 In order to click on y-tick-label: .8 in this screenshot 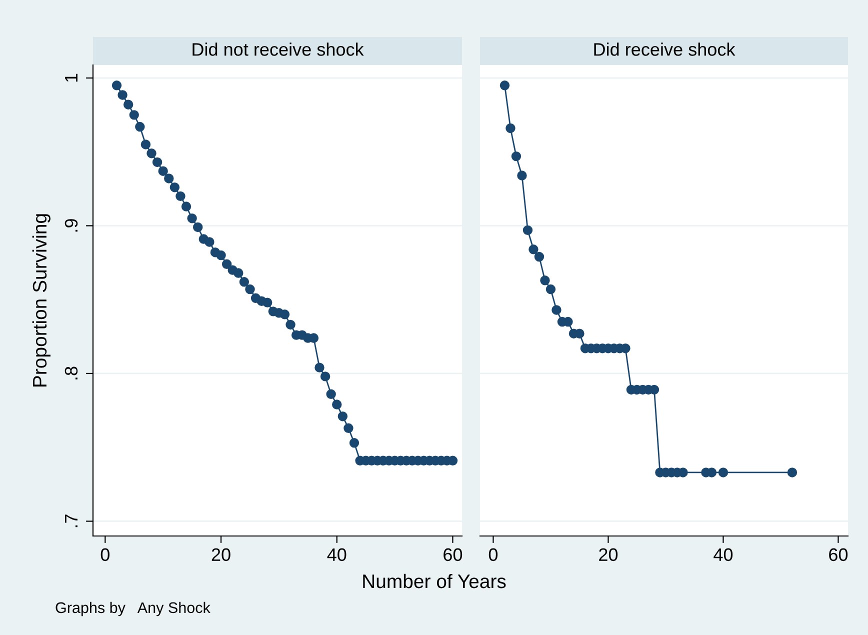, I will do `click(71, 373)`.